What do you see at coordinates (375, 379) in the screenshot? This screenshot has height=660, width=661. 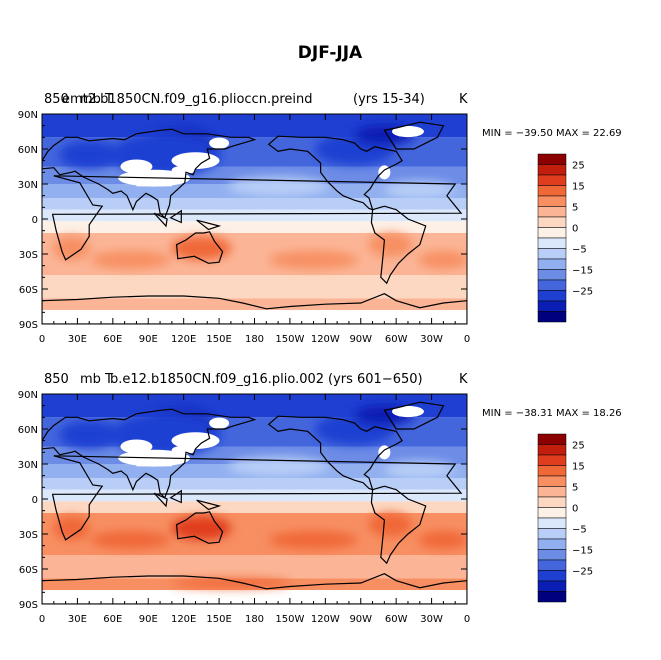 I see `panel-bottom-years-label: (yrs 601−650)` at bounding box center [375, 379].